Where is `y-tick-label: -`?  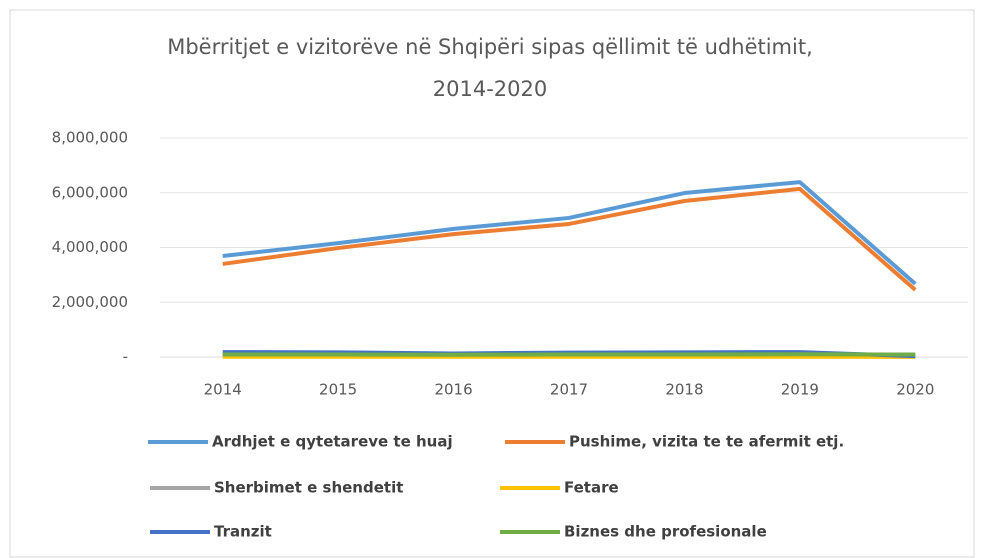 y-tick-label: - is located at coordinates (125, 357).